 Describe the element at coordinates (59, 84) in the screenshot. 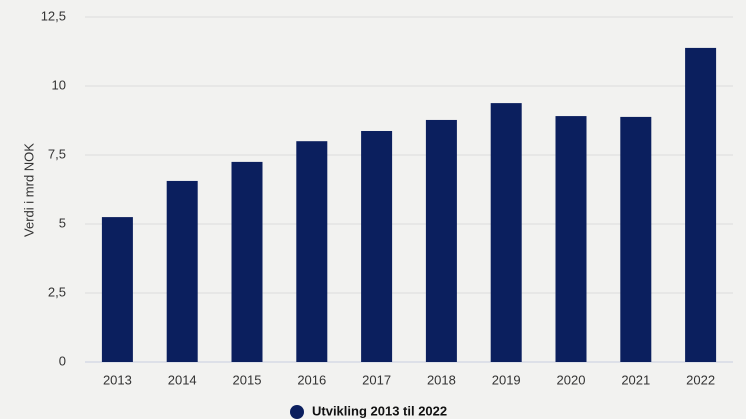

I see `y-tick-label: 10` at that location.